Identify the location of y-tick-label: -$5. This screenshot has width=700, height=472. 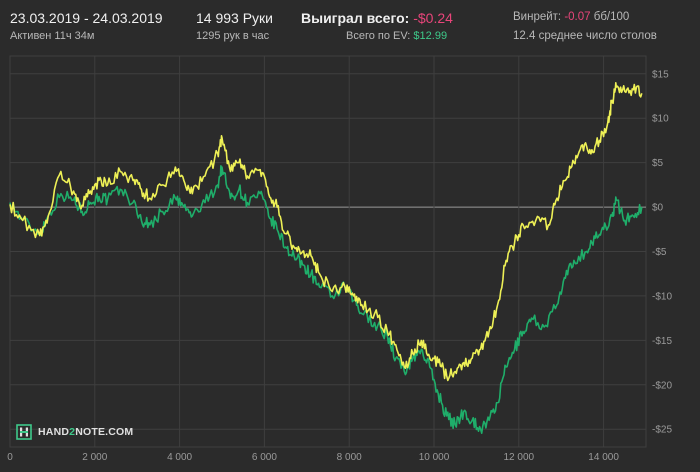
(659, 252).